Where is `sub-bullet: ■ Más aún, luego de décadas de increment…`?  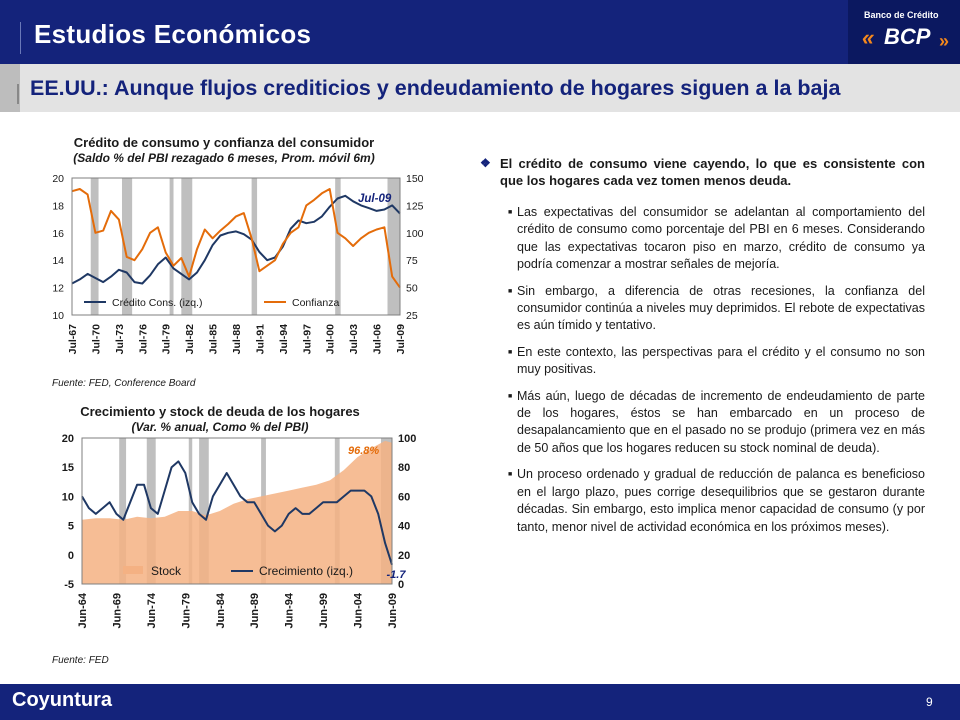 sub-bullet: ■ Más aún, luego de décadas de increment… is located at coordinates (716, 423).